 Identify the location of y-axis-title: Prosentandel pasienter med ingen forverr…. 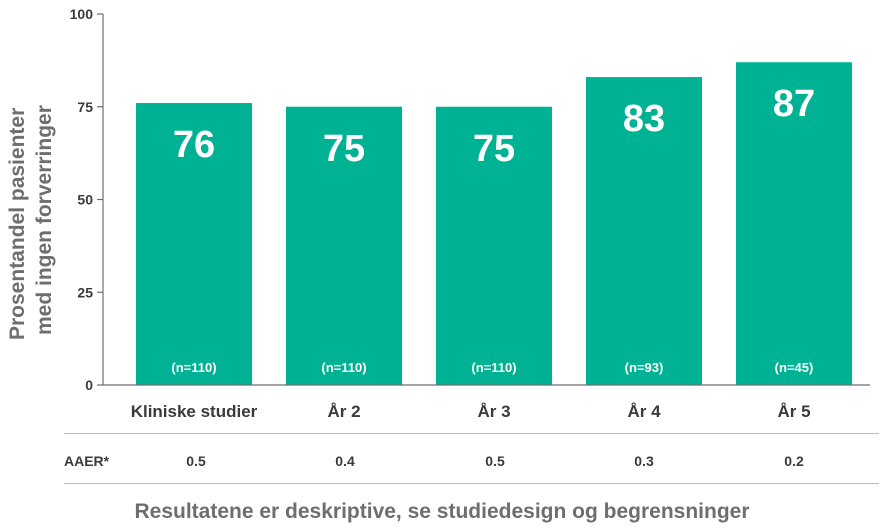
(40, 220).